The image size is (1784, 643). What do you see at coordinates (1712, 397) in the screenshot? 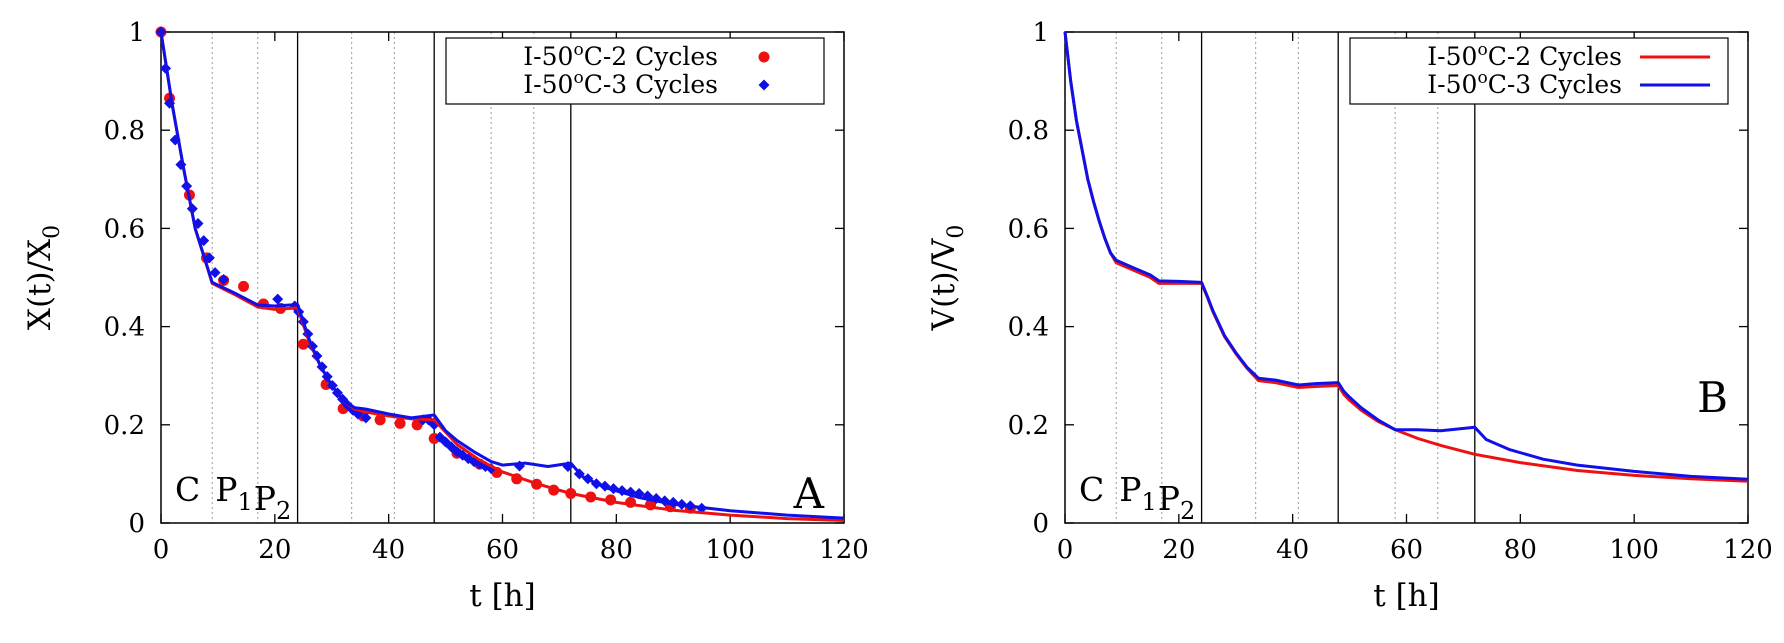
I see `panel-letter: B` at bounding box center [1712, 397].